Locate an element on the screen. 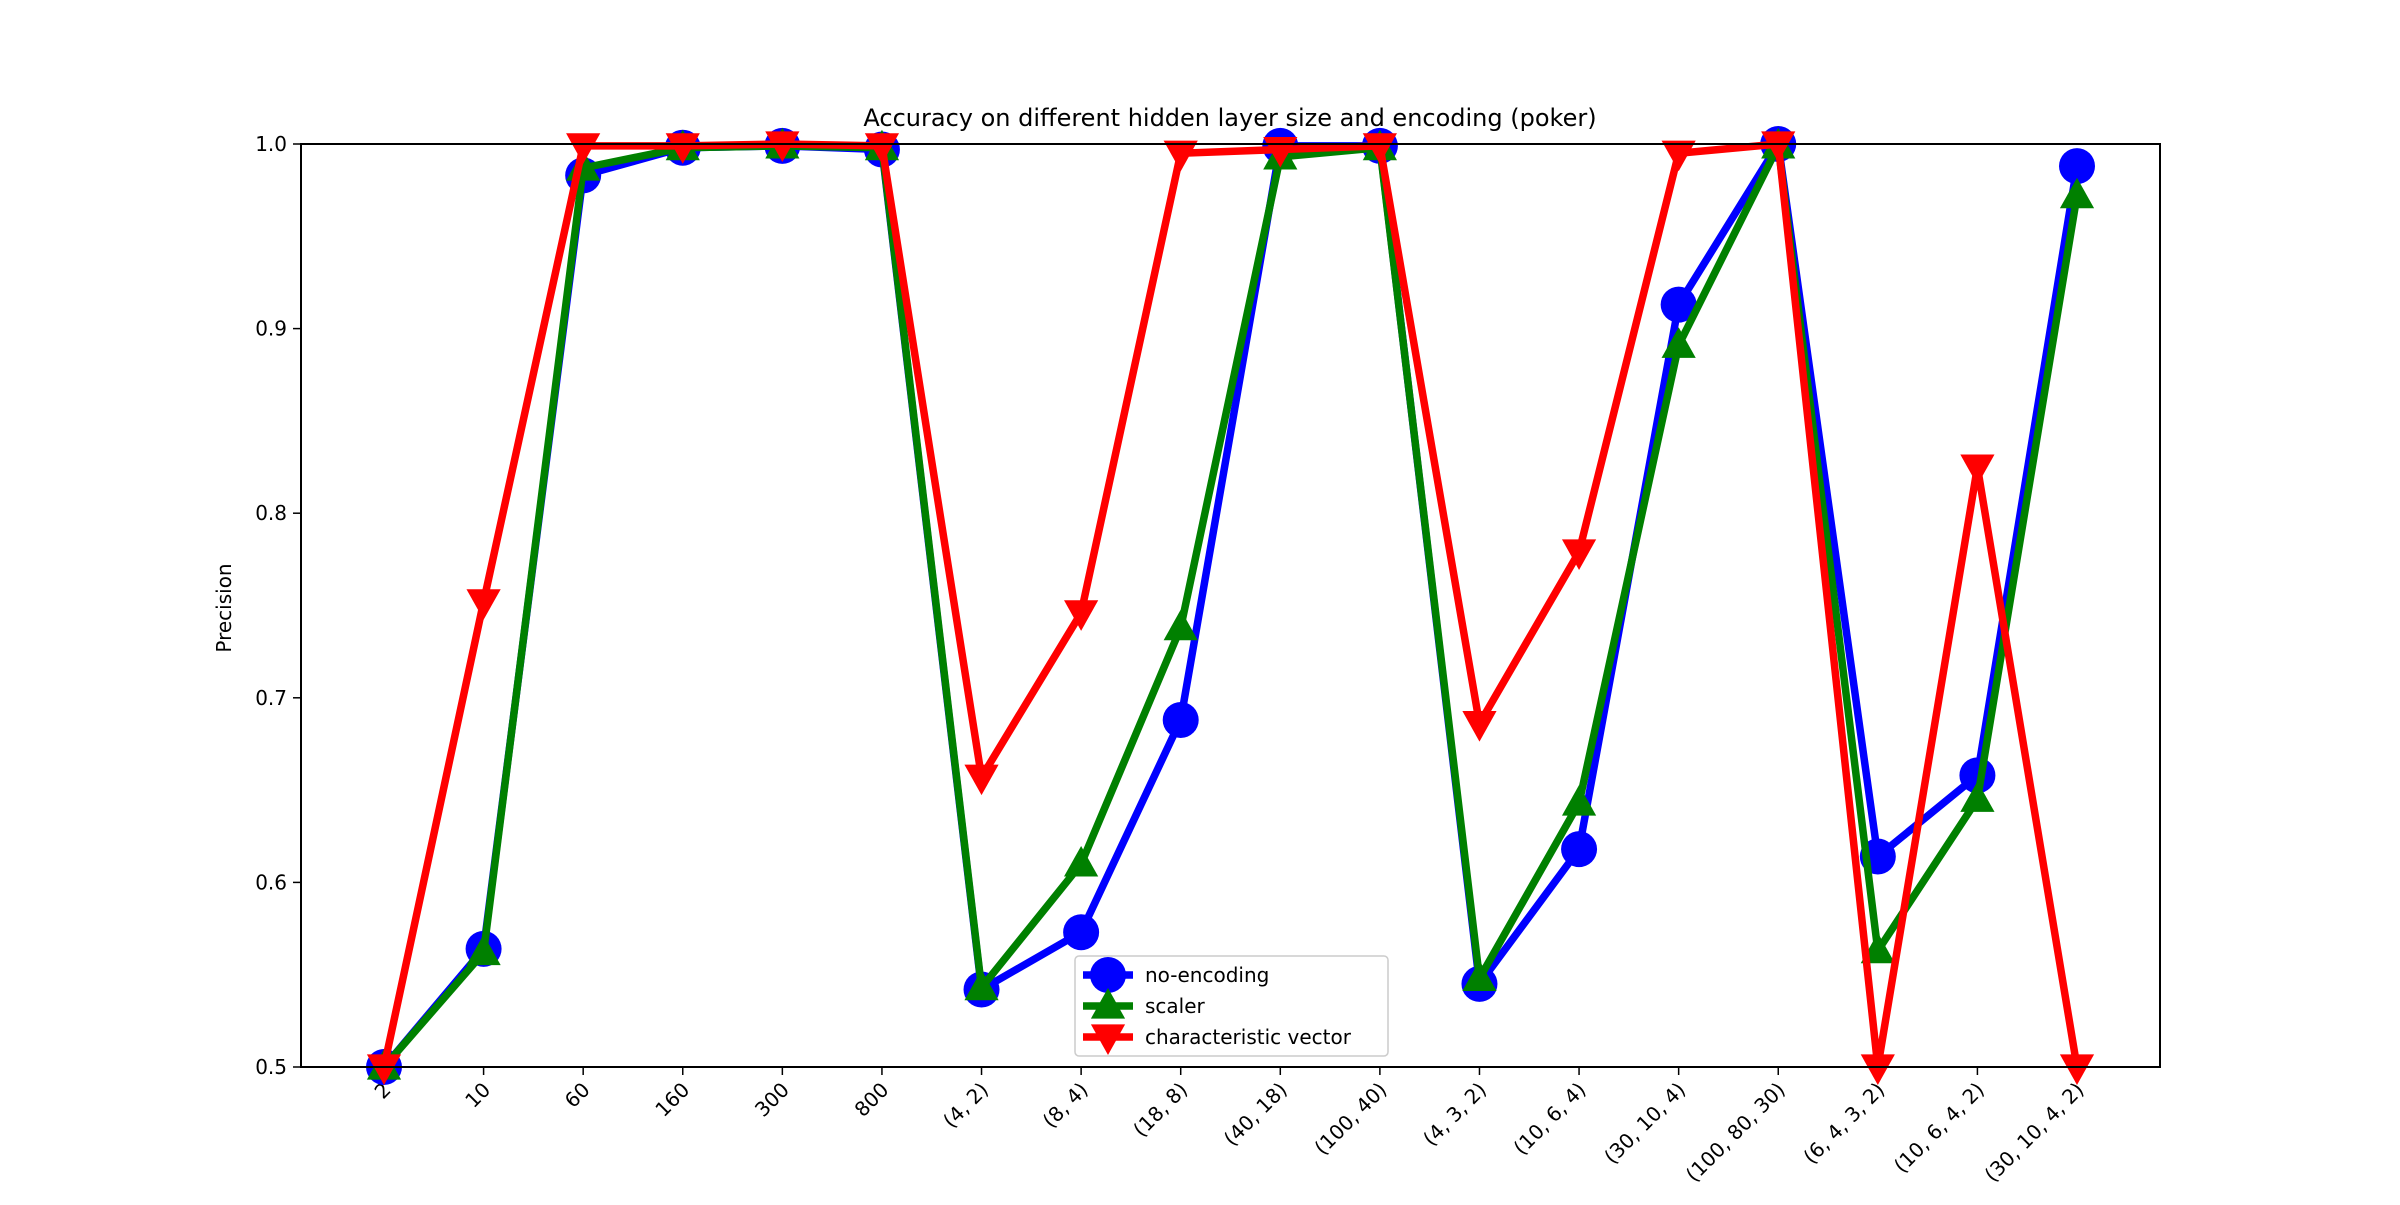 The height and width of the screenshot is (1205, 2400). x-tick-label: 800 is located at coordinates (872, 1100).